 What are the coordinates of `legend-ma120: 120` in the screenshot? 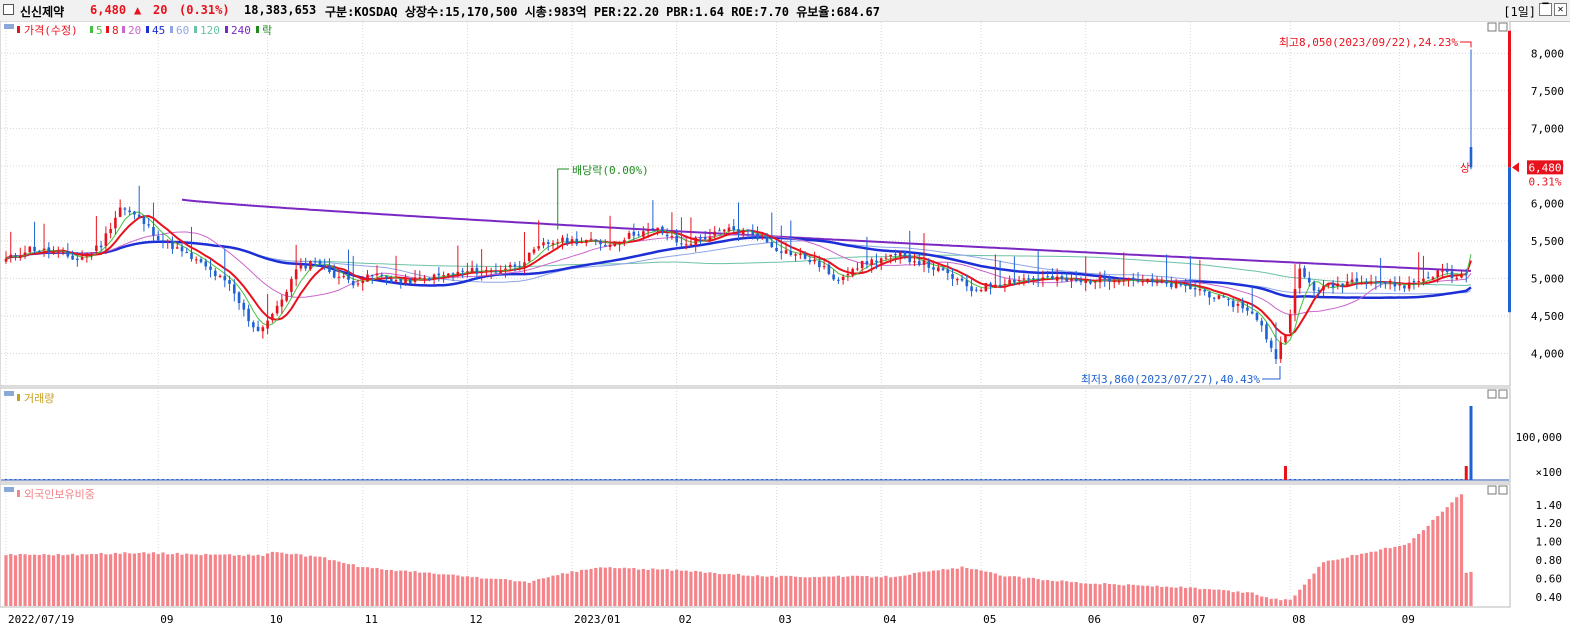 It's located at (210, 30).